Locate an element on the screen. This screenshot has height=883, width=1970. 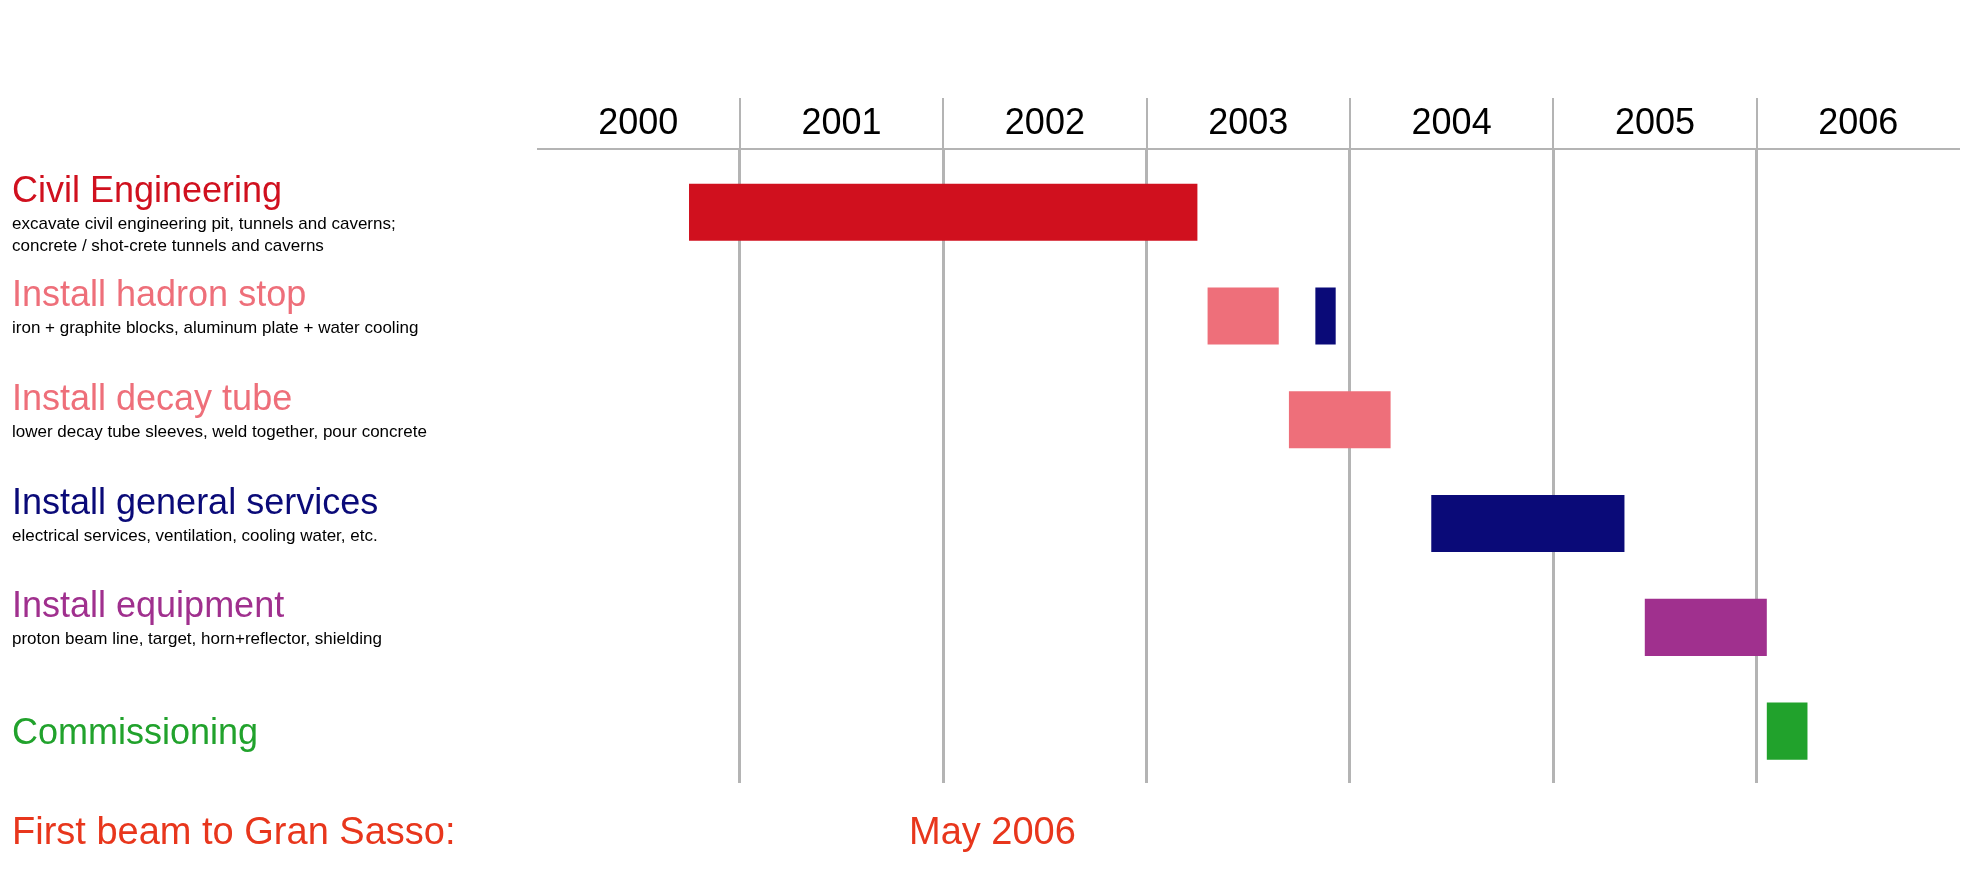
x-tick-label: 2002 is located at coordinates (1044, 121).